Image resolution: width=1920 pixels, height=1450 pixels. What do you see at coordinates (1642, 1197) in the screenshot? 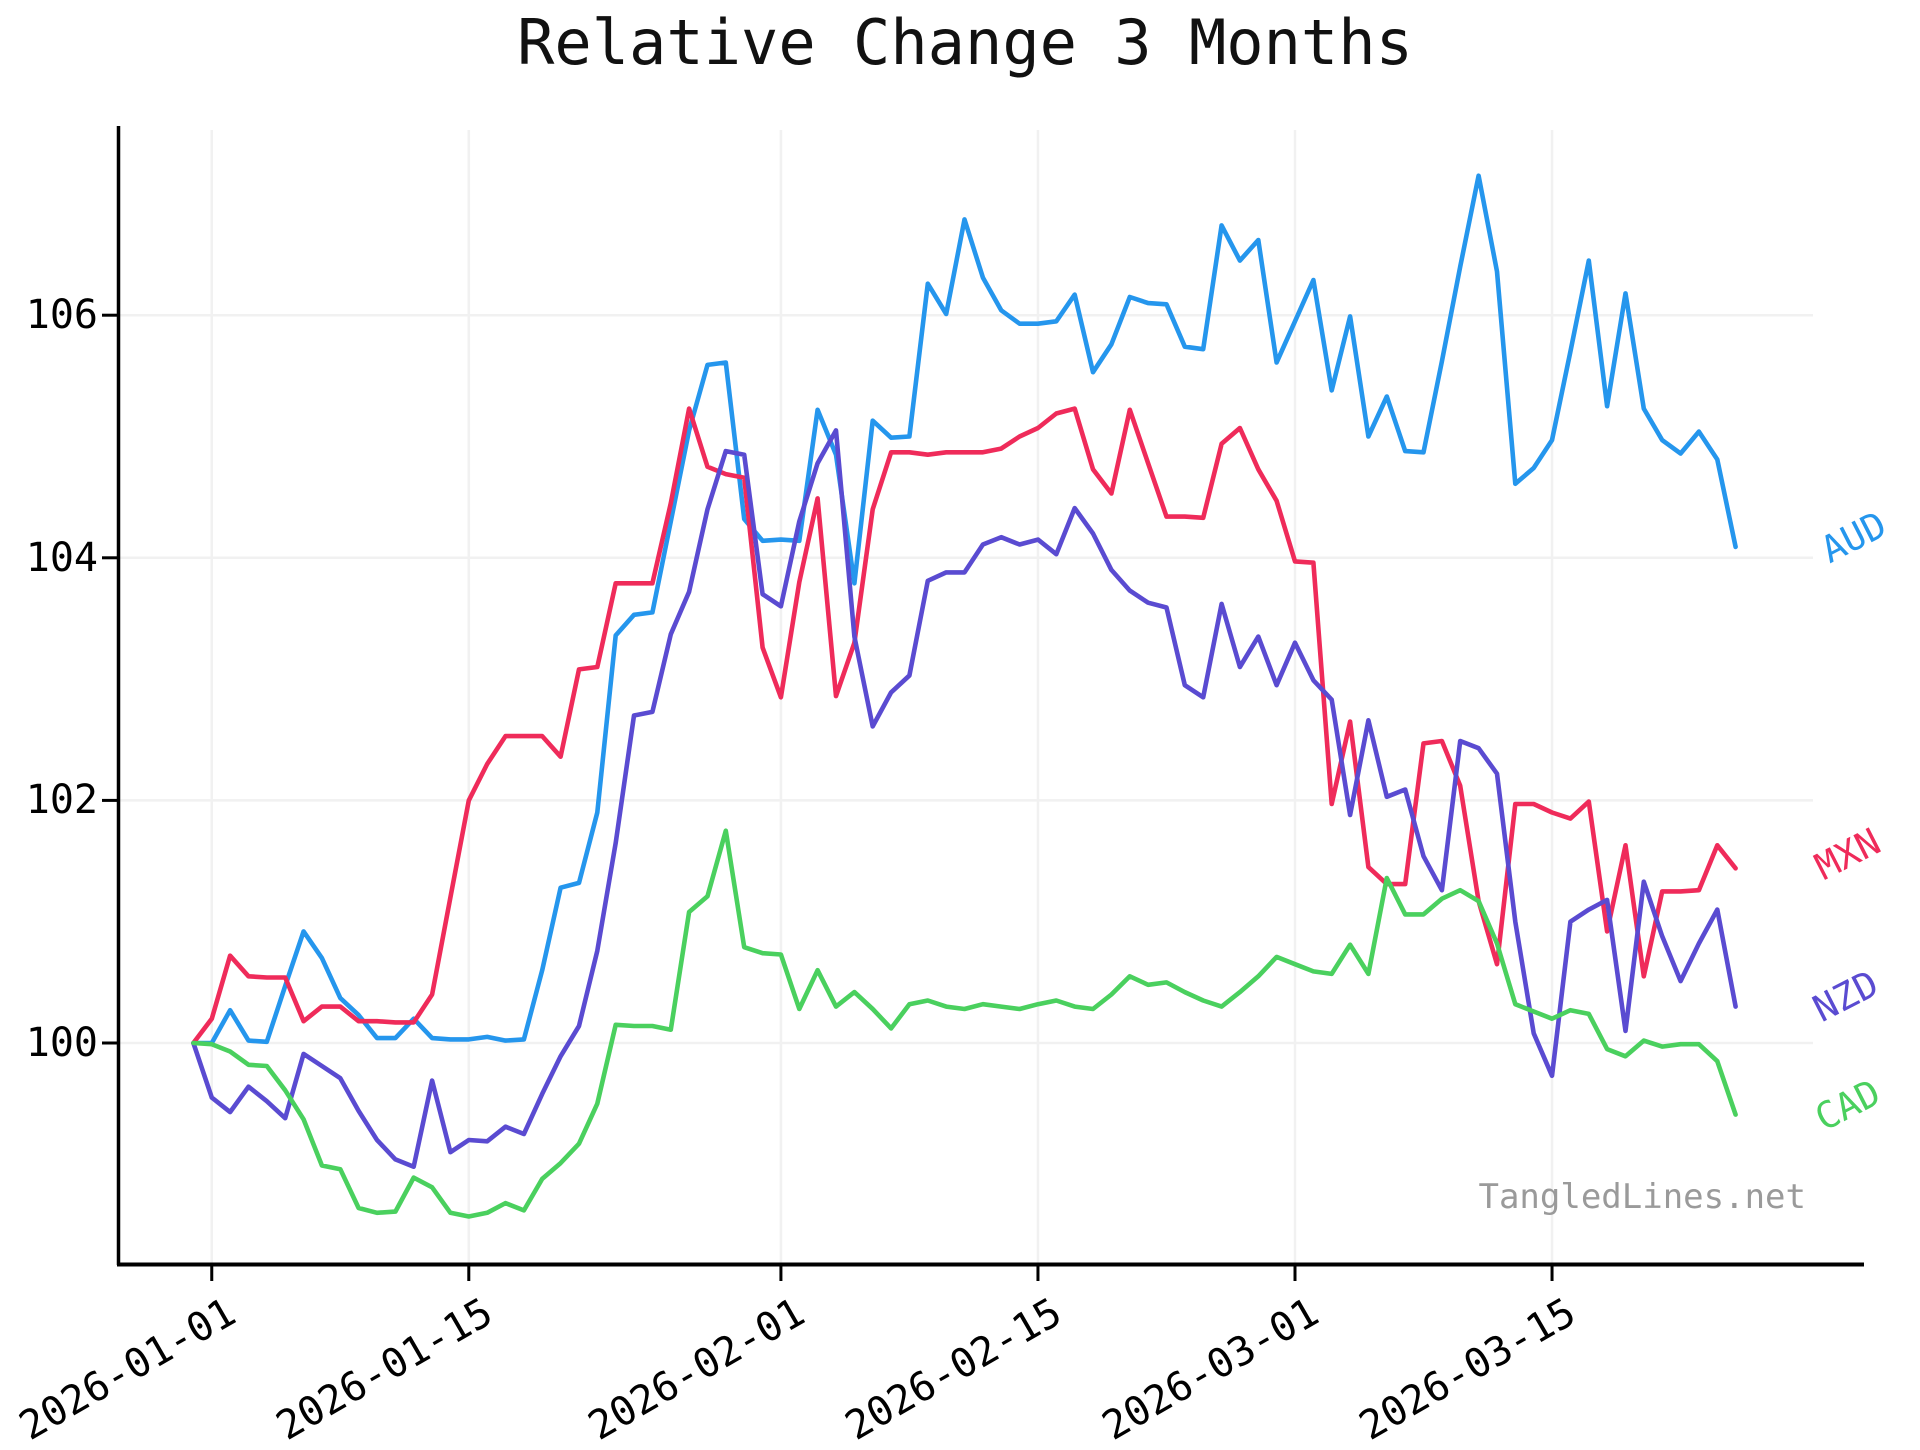
I see `watermark: TangledLines.net` at bounding box center [1642, 1197].